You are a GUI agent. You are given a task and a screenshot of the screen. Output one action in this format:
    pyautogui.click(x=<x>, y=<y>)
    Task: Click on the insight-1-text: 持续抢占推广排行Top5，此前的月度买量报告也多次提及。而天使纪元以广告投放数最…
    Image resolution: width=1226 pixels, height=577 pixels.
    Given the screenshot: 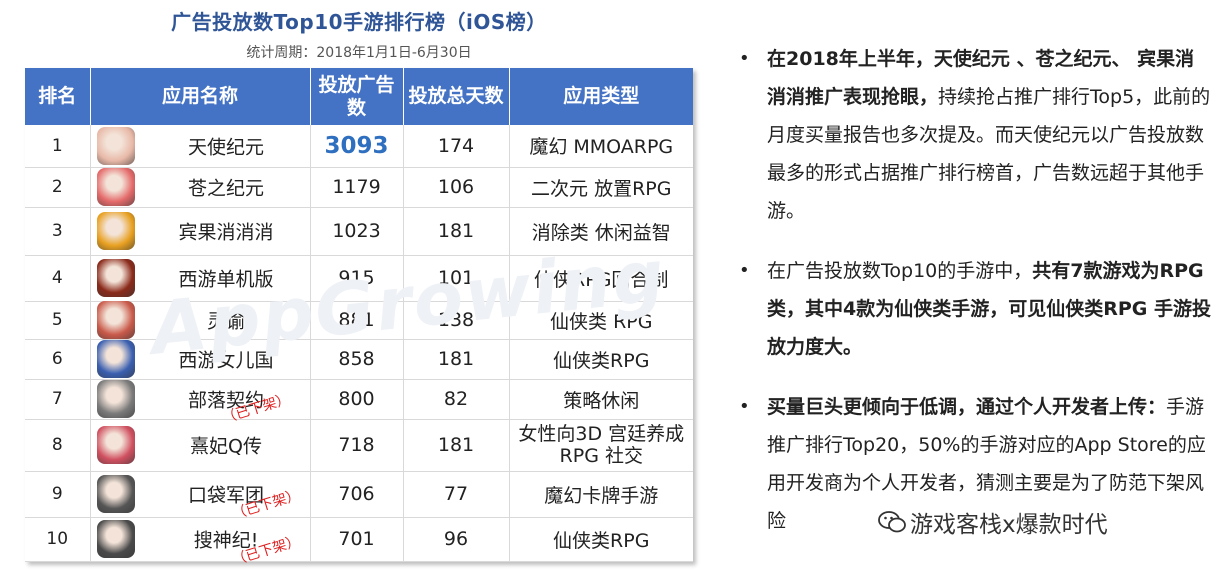 What is the action you would take?
    pyautogui.click(x=989, y=154)
    